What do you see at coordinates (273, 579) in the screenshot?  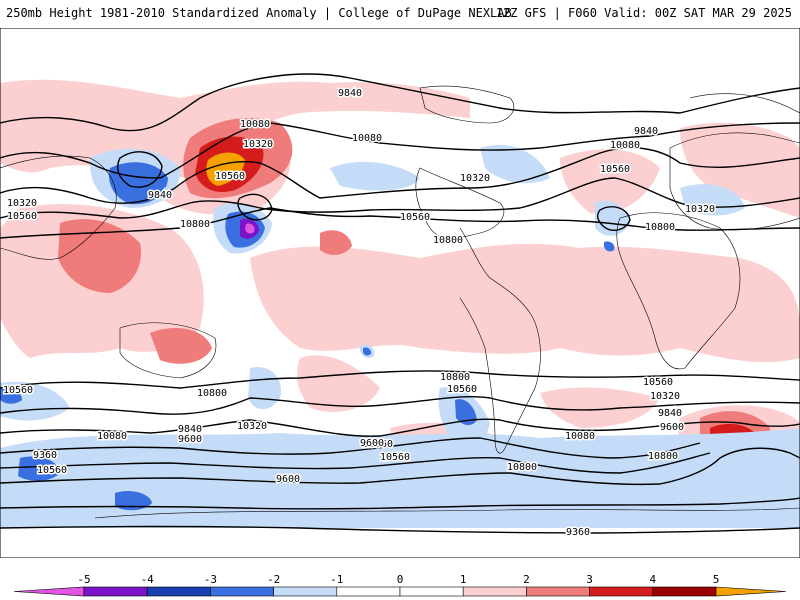 I see `colorbar-tick-label: -2` at bounding box center [273, 579].